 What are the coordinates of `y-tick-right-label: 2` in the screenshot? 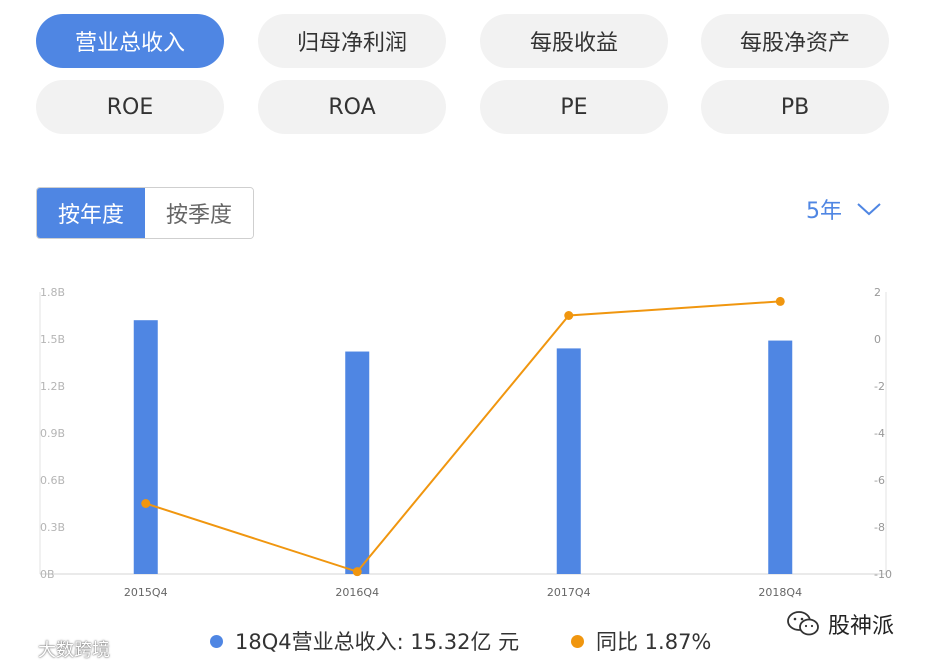 It's located at (877, 292).